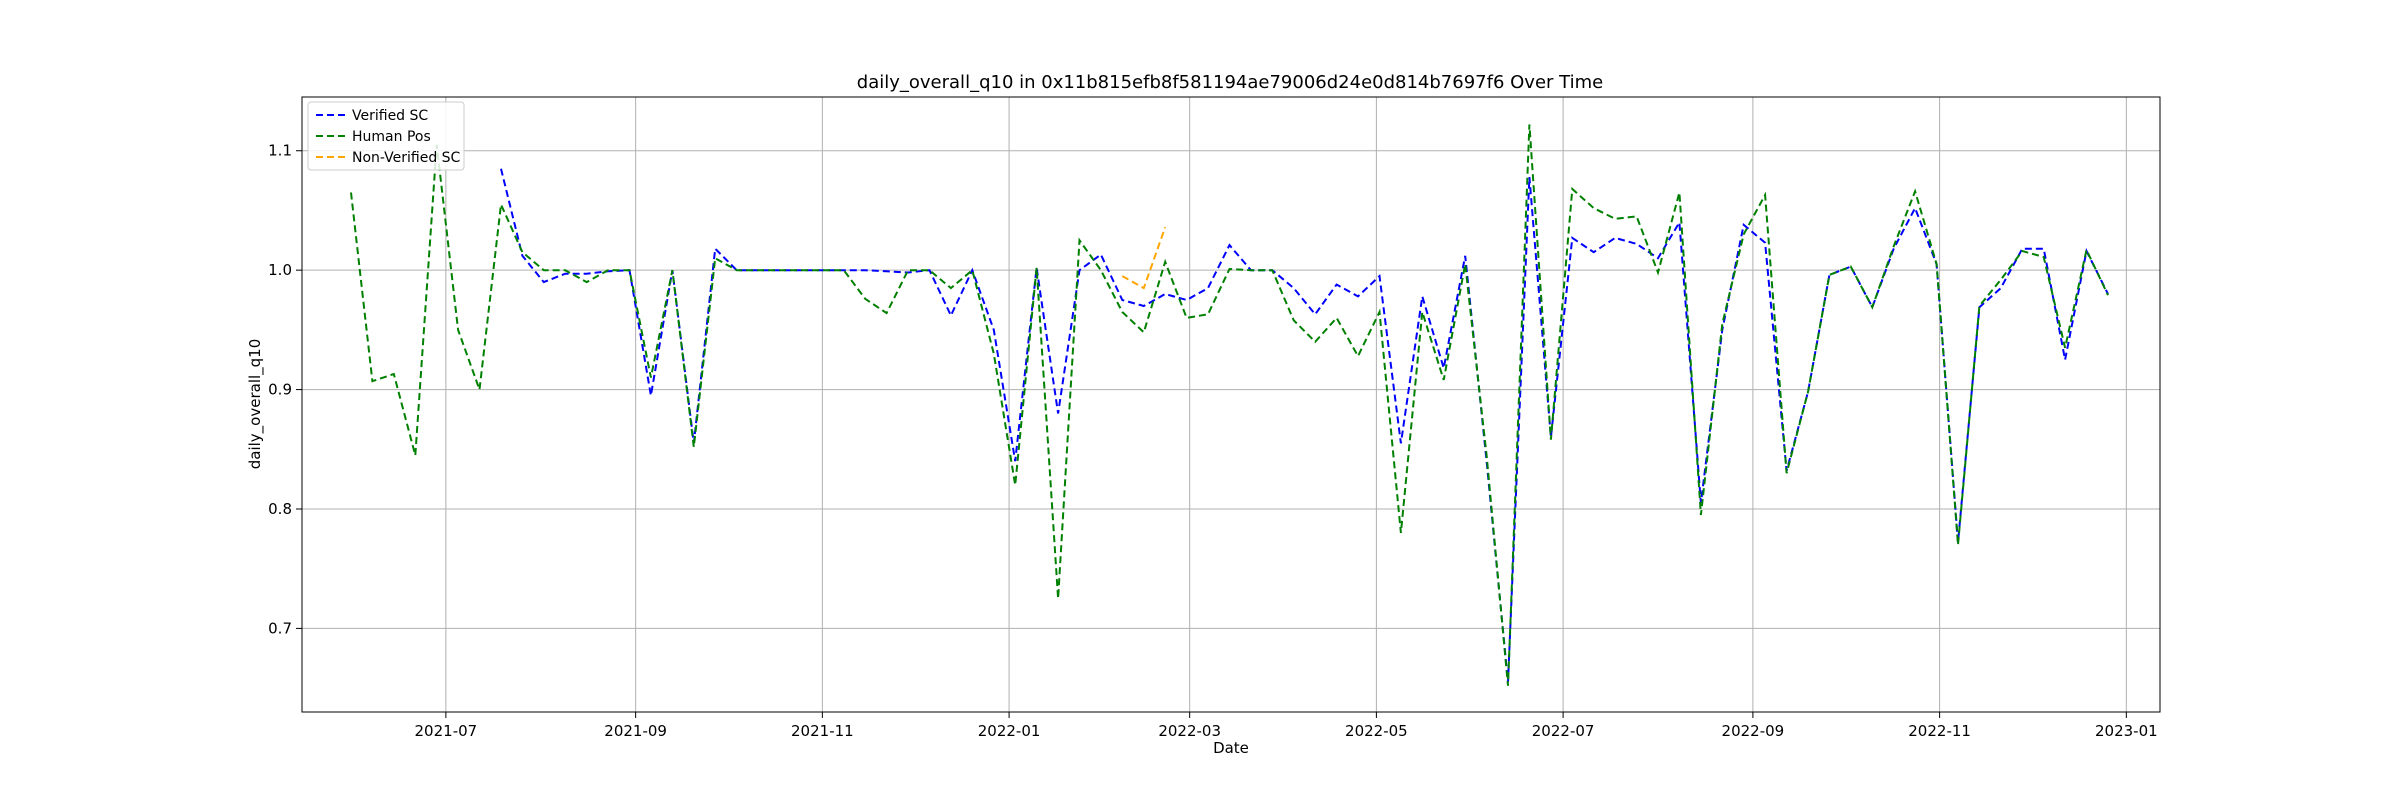 This screenshot has width=2400, height=800. What do you see at coordinates (1563, 731) in the screenshot?
I see `x-tick-label: 2022-07` at bounding box center [1563, 731].